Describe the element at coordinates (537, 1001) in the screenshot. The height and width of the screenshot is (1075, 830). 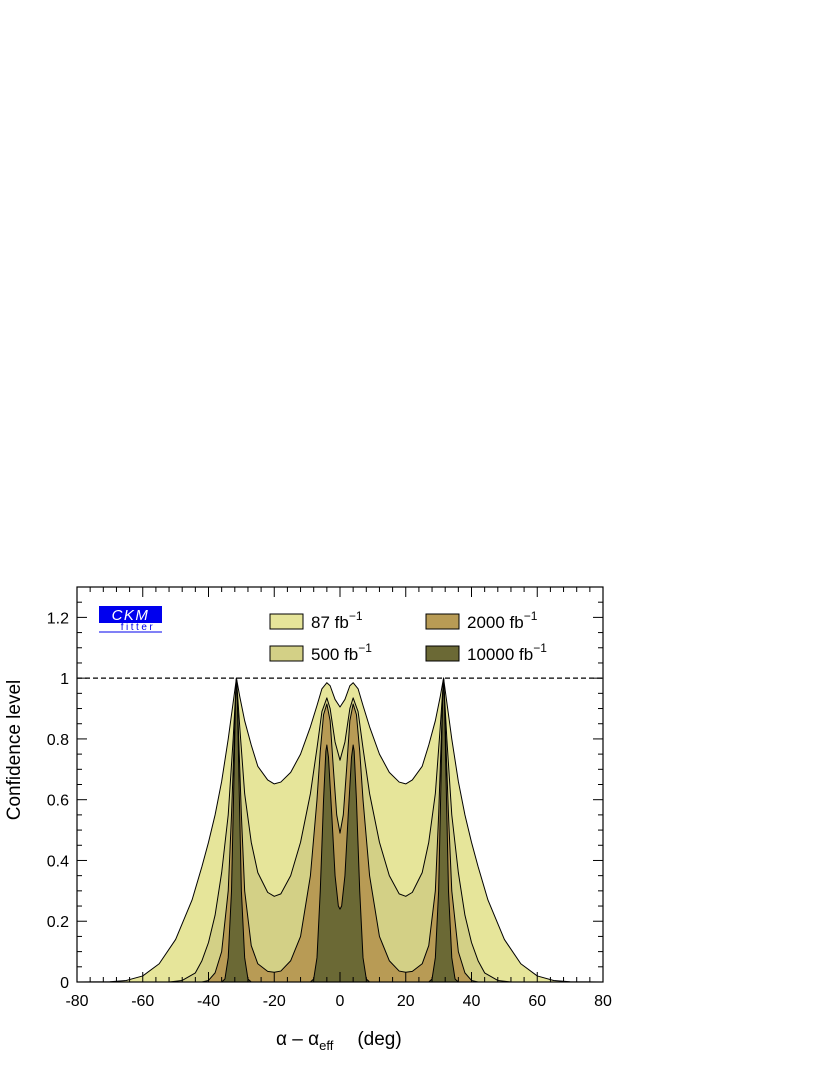
I see `x-tick-label: 60` at that location.